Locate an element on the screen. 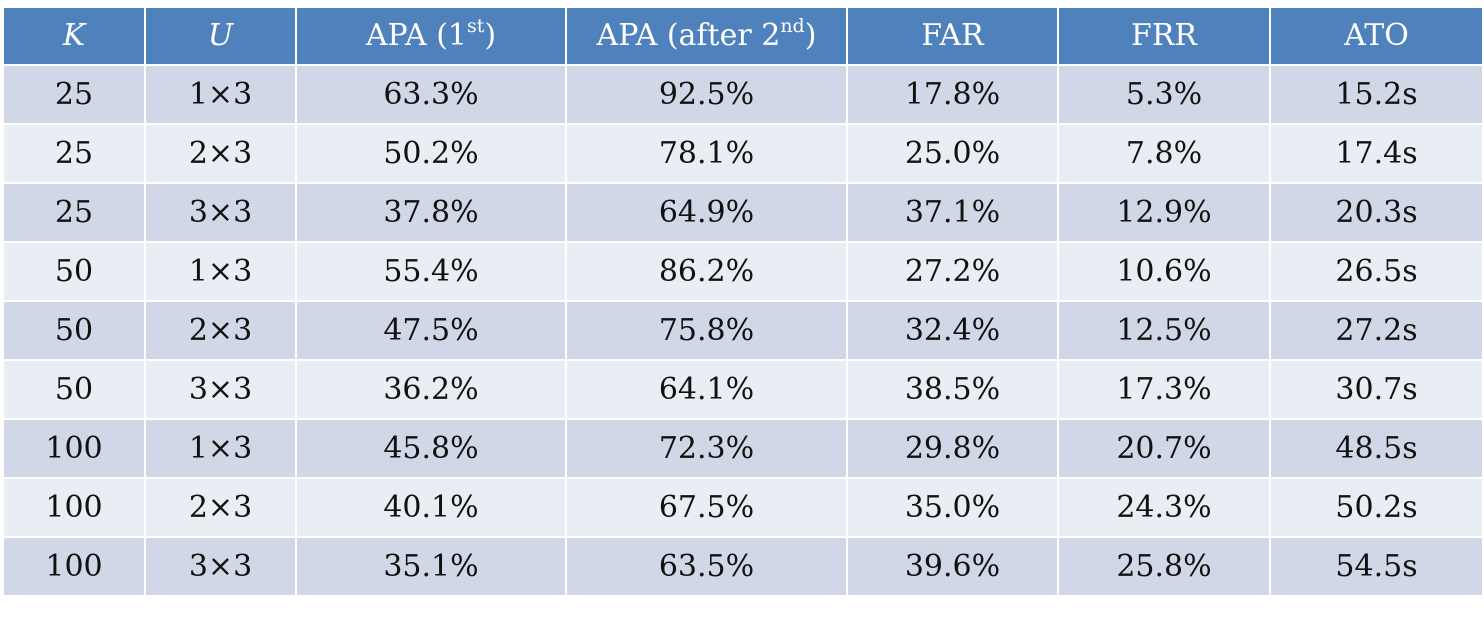 The height and width of the screenshot is (630, 1484). cell-apa-after-second: 75.8% is located at coordinates (706, 330).